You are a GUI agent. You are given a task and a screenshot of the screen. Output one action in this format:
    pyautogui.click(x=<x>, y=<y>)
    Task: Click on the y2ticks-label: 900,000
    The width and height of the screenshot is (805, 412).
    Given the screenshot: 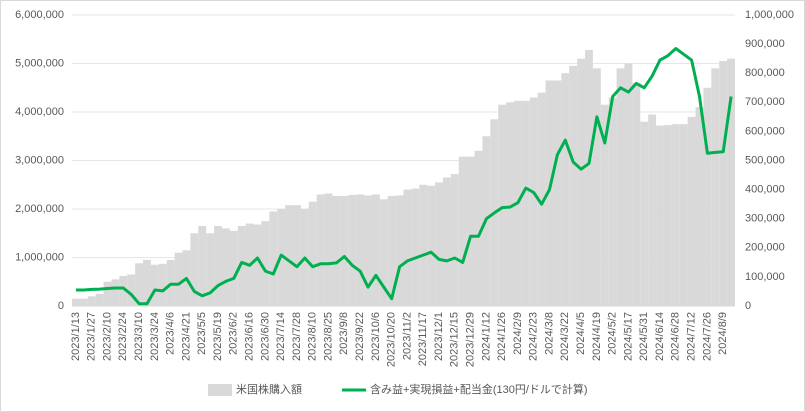 What is the action you would take?
    pyautogui.click(x=765, y=44)
    